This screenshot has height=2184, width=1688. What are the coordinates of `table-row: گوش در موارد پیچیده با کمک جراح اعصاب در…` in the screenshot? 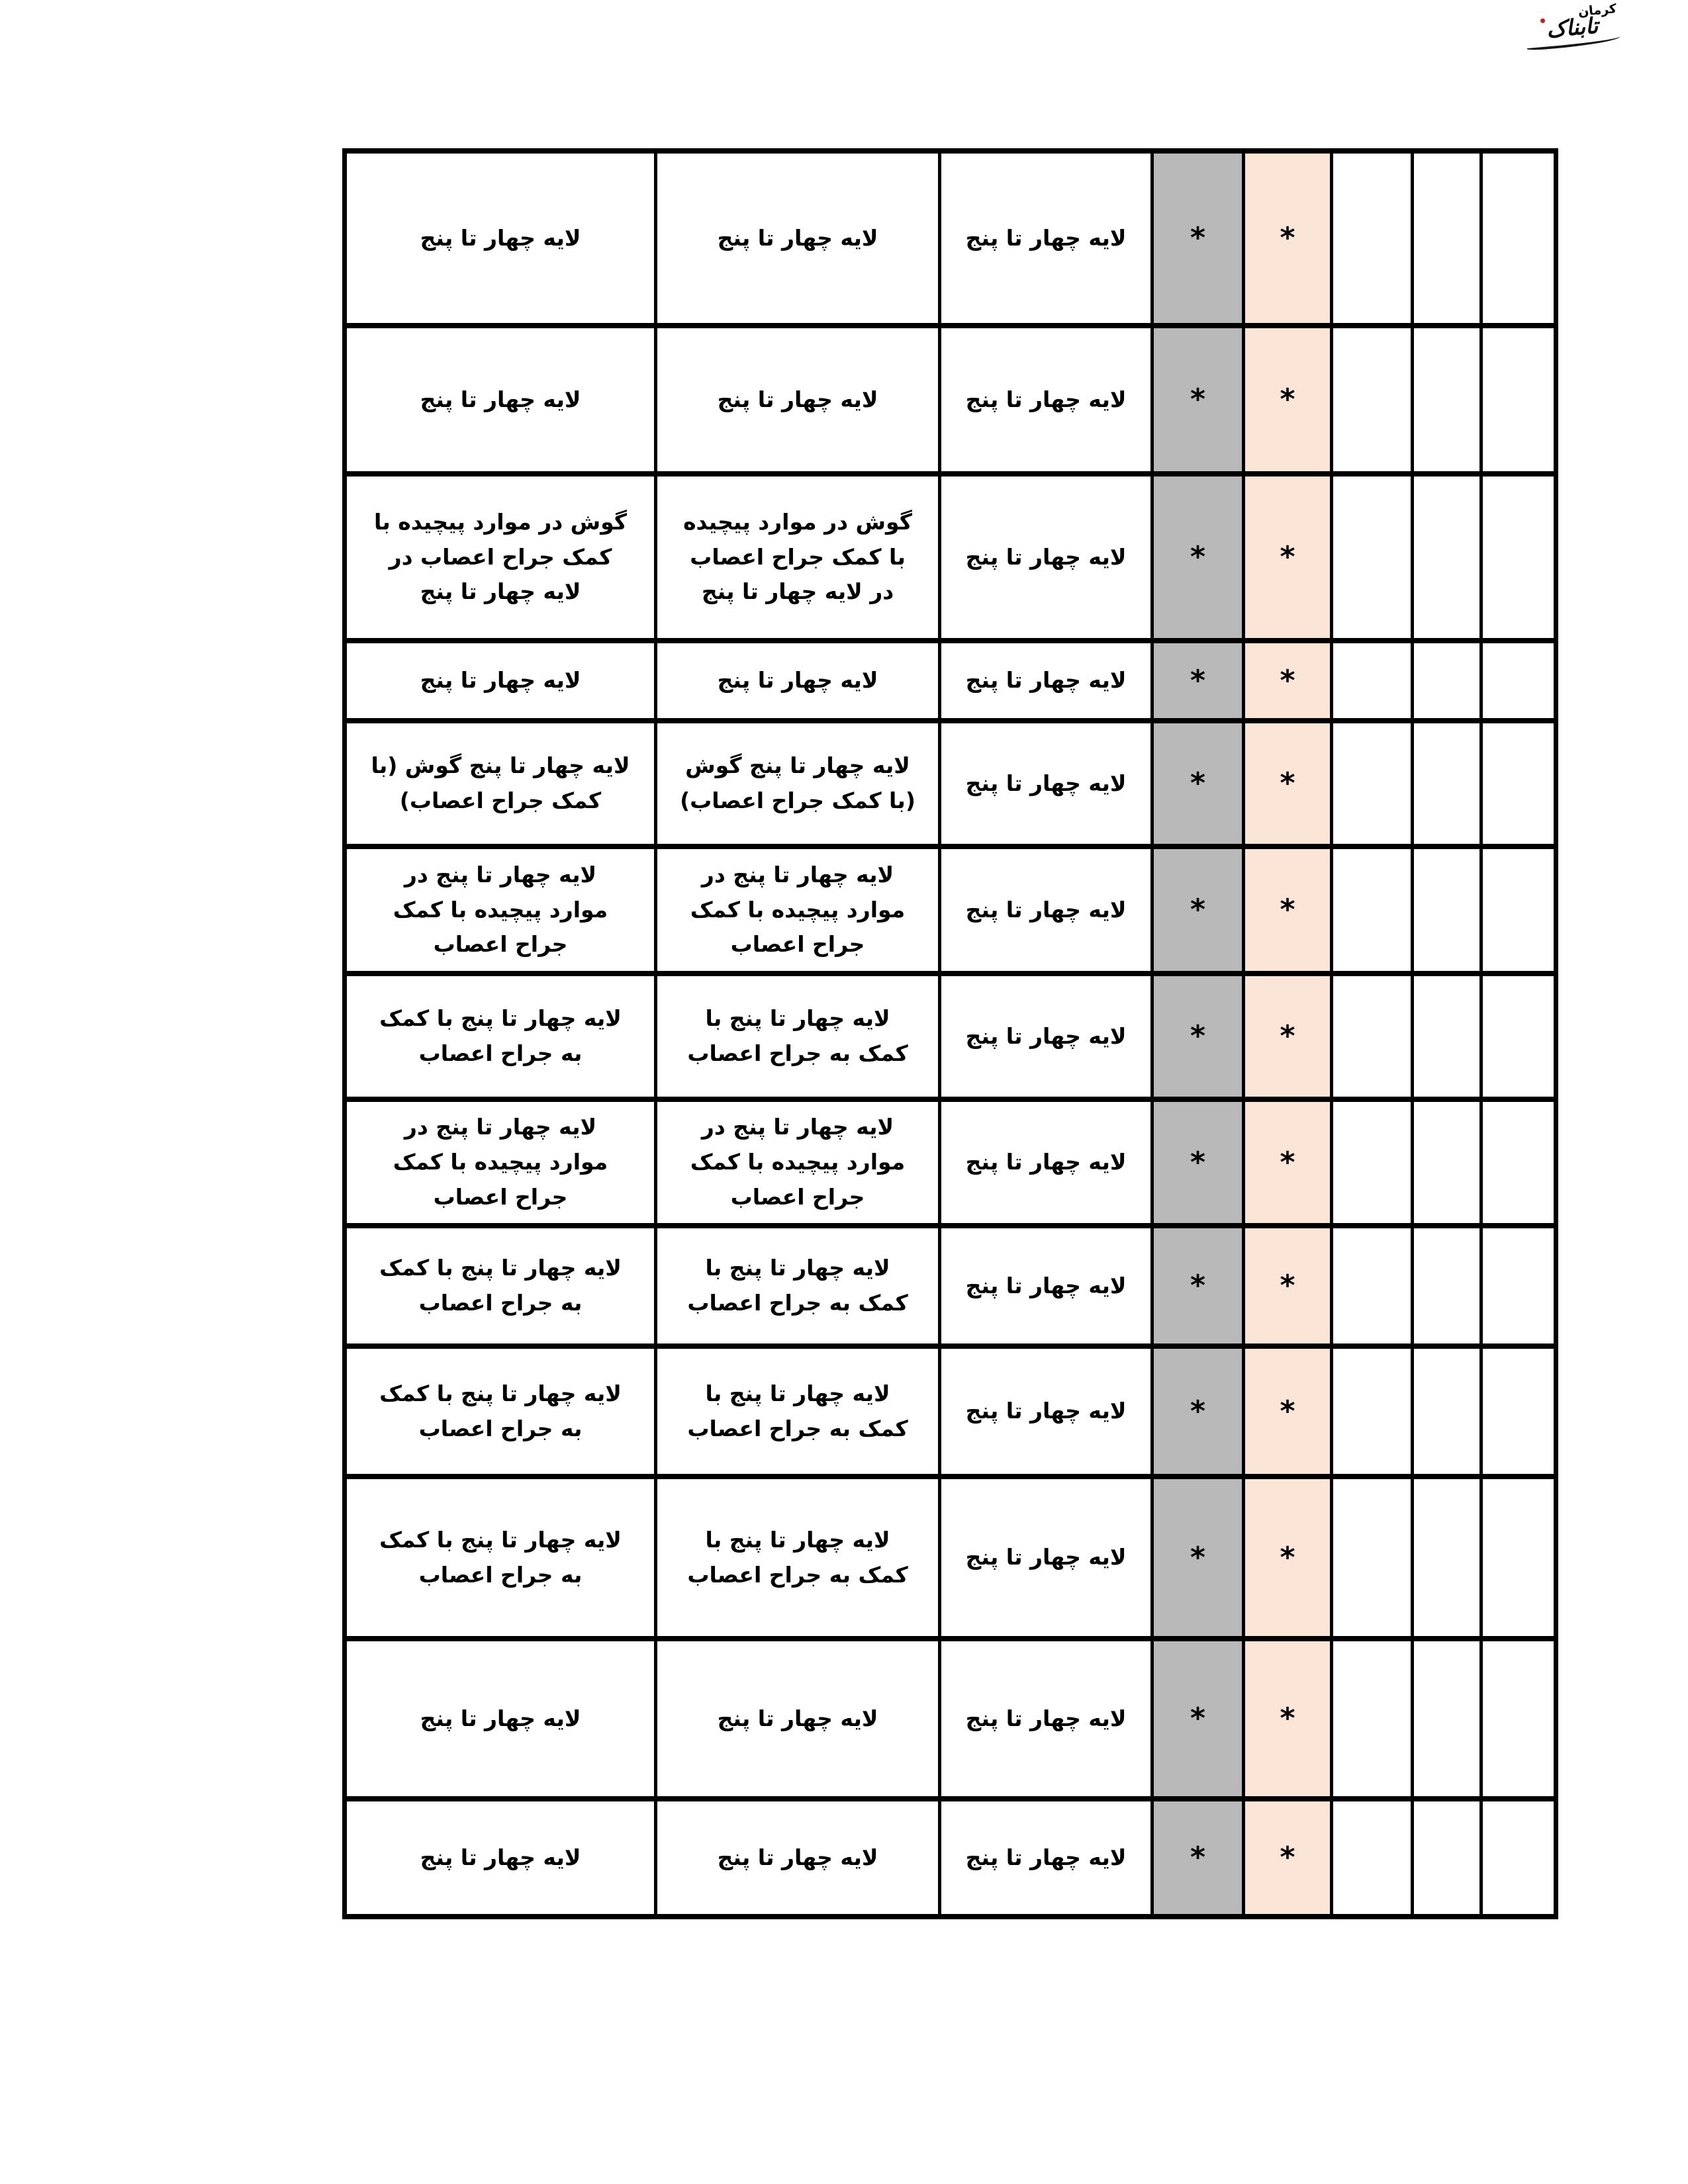 It's located at (950, 557).